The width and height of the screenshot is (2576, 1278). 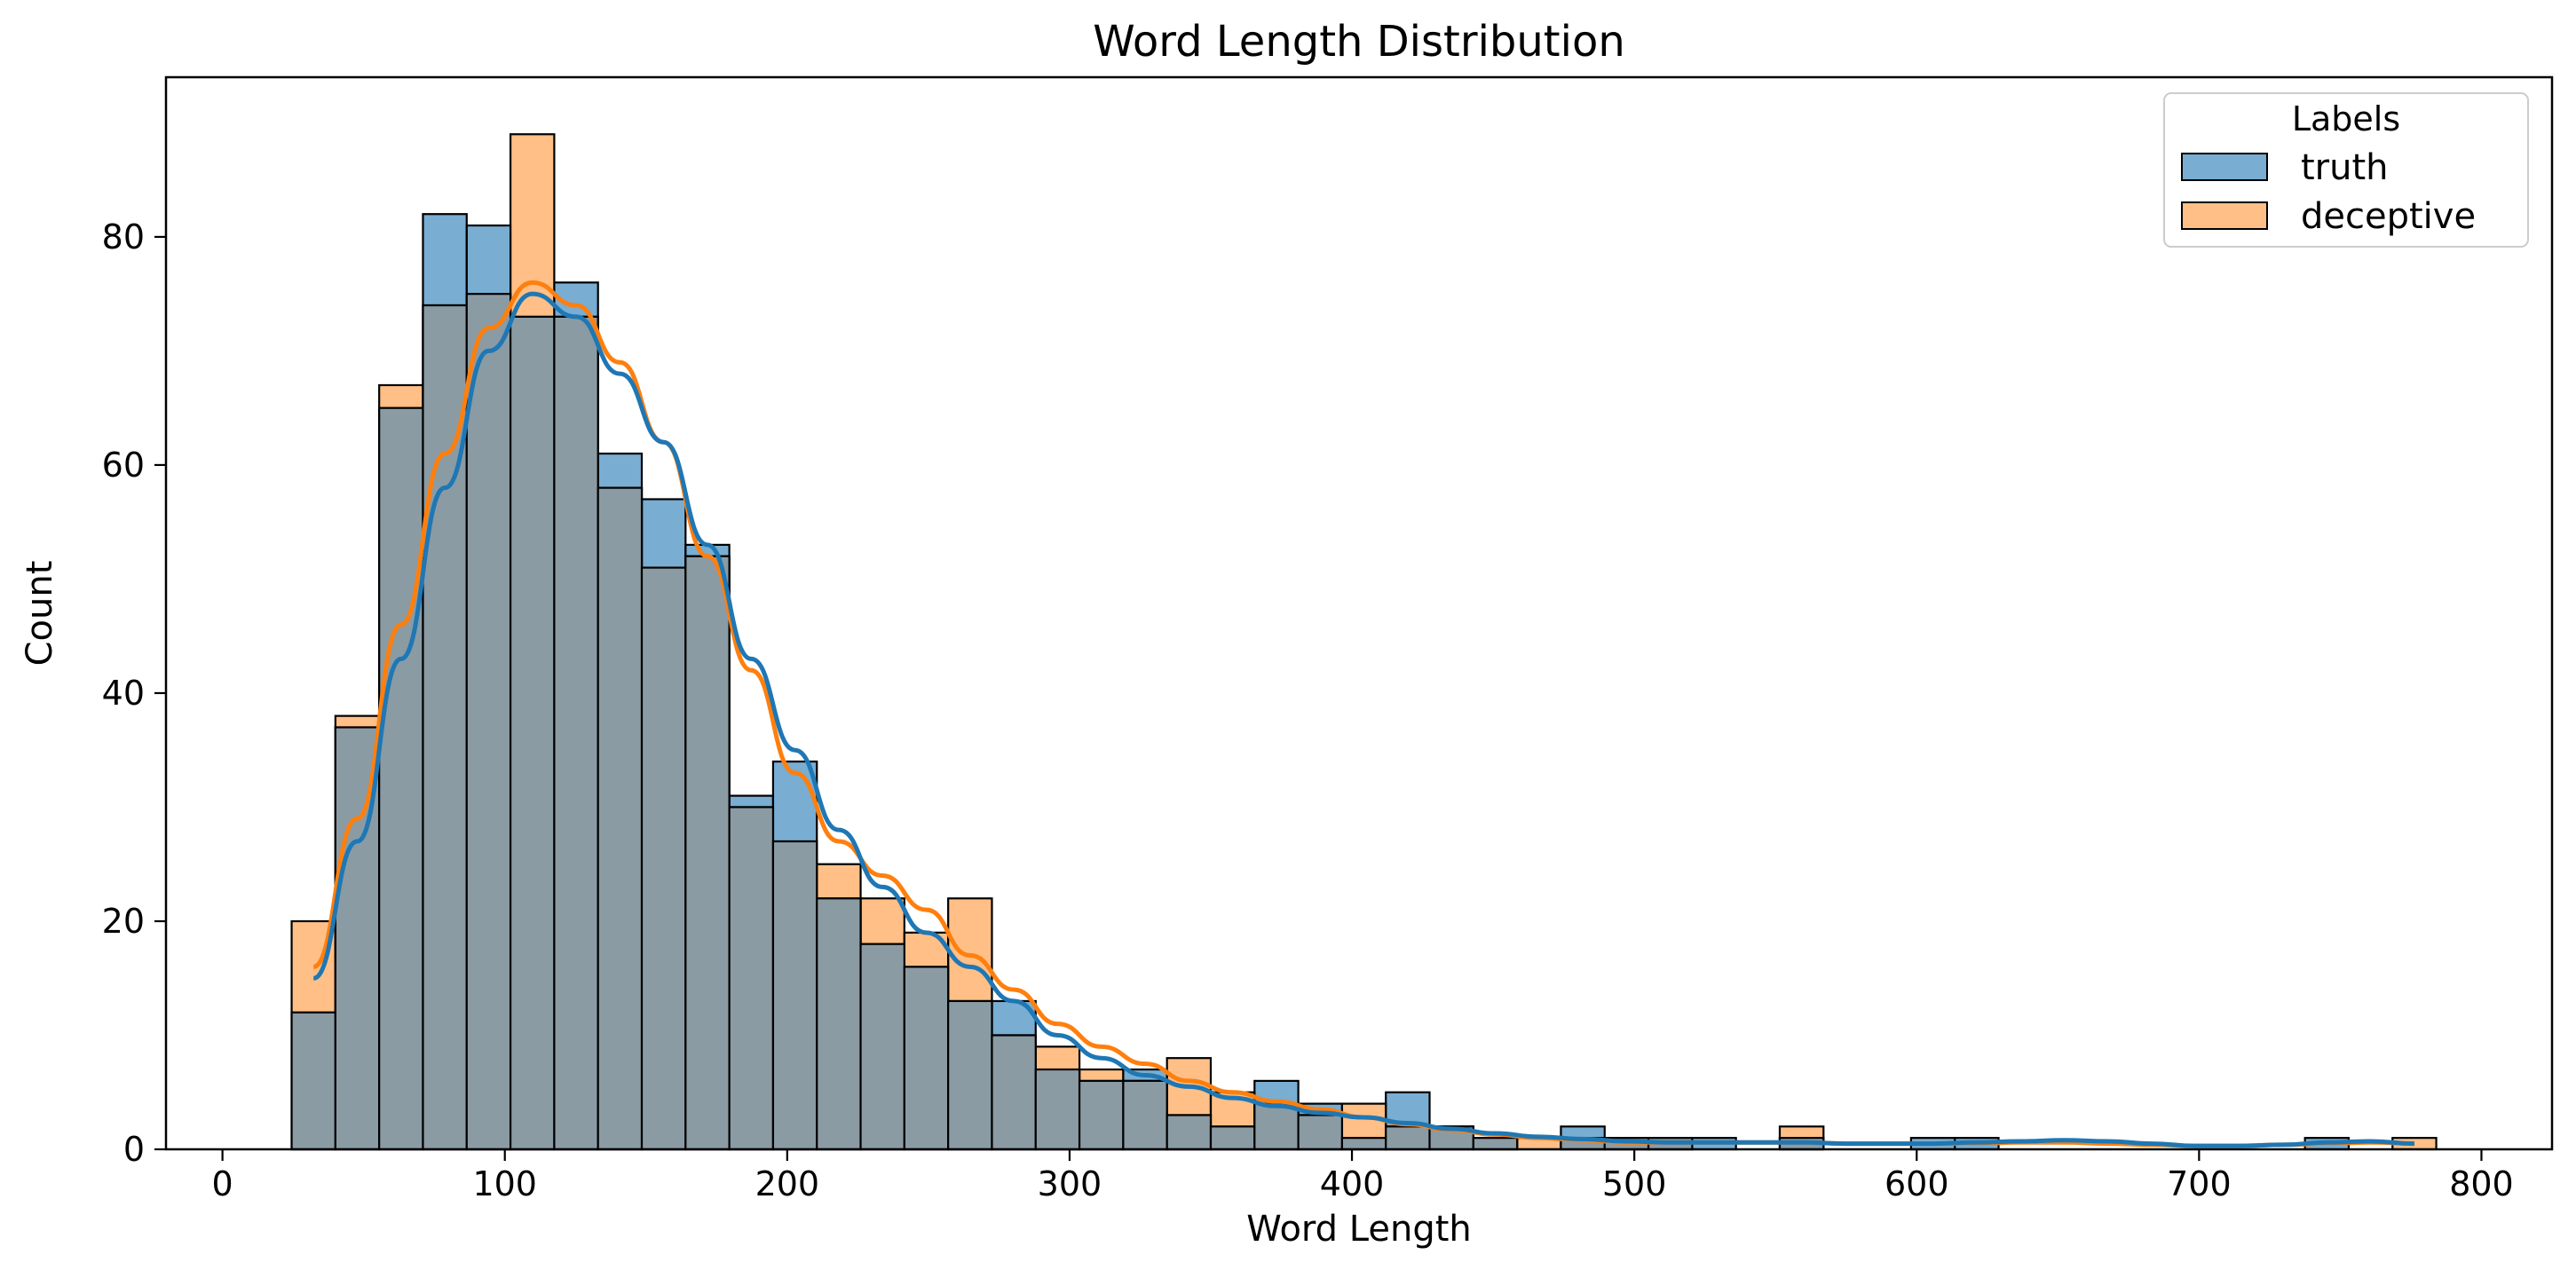 What do you see at coordinates (1359, 1229) in the screenshot?
I see `x-axis-label: Word Length` at bounding box center [1359, 1229].